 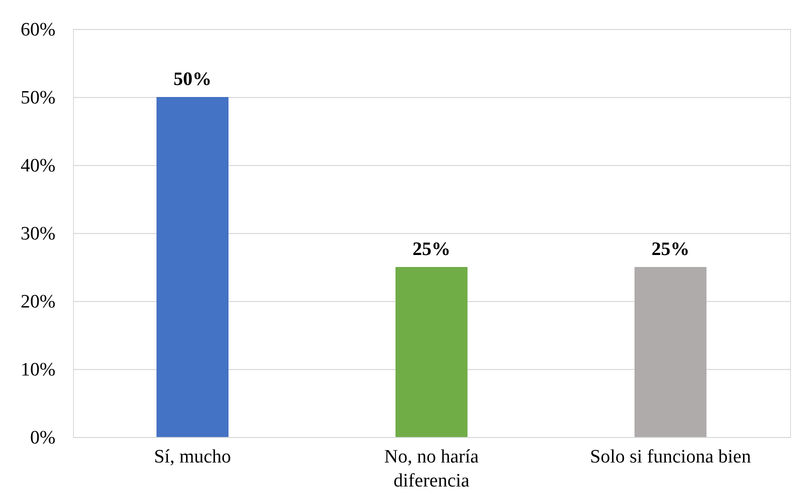 What do you see at coordinates (671, 457) in the screenshot?
I see `x-tick-label: Solo si funciona bien` at bounding box center [671, 457].